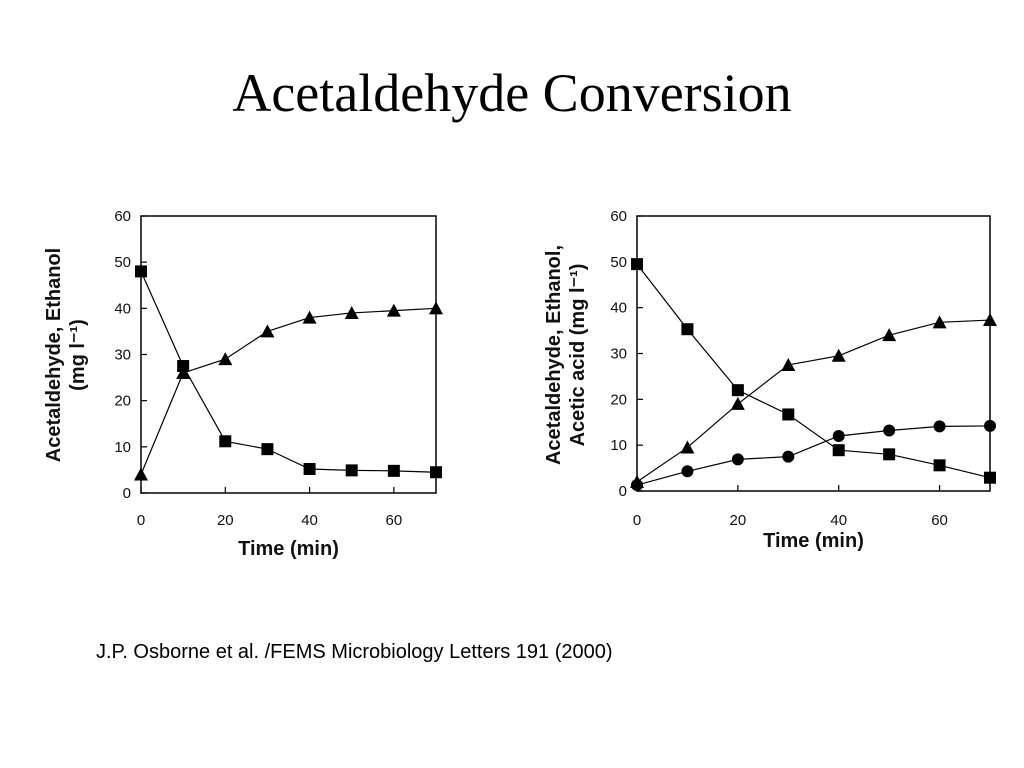 The width and height of the screenshot is (1024, 768). What do you see at coordinates (578, 355) in the screenshot?
I see `y-axis-title-line: Acetic acid (mg l⁻¹)` at bounding box center [578, 355].